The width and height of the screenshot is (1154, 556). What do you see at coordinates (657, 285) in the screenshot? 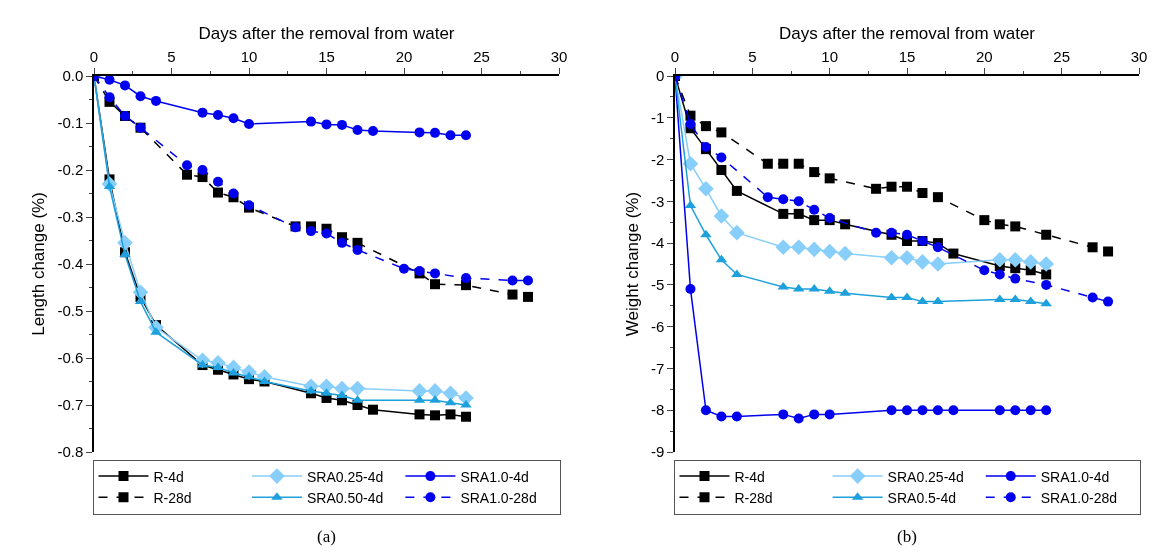
I see `y-tick-label: -5` at bounding box center [657, 285].